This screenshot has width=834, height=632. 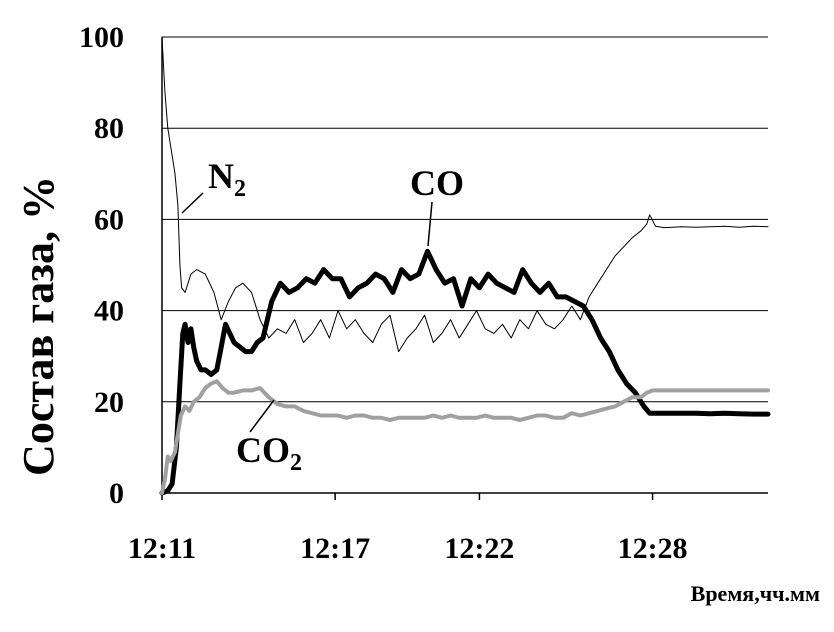 What do you see at coordinates (262, 416) in the screenshot?
I see `annotation-leader-co2` at bounding box center [262, 416].